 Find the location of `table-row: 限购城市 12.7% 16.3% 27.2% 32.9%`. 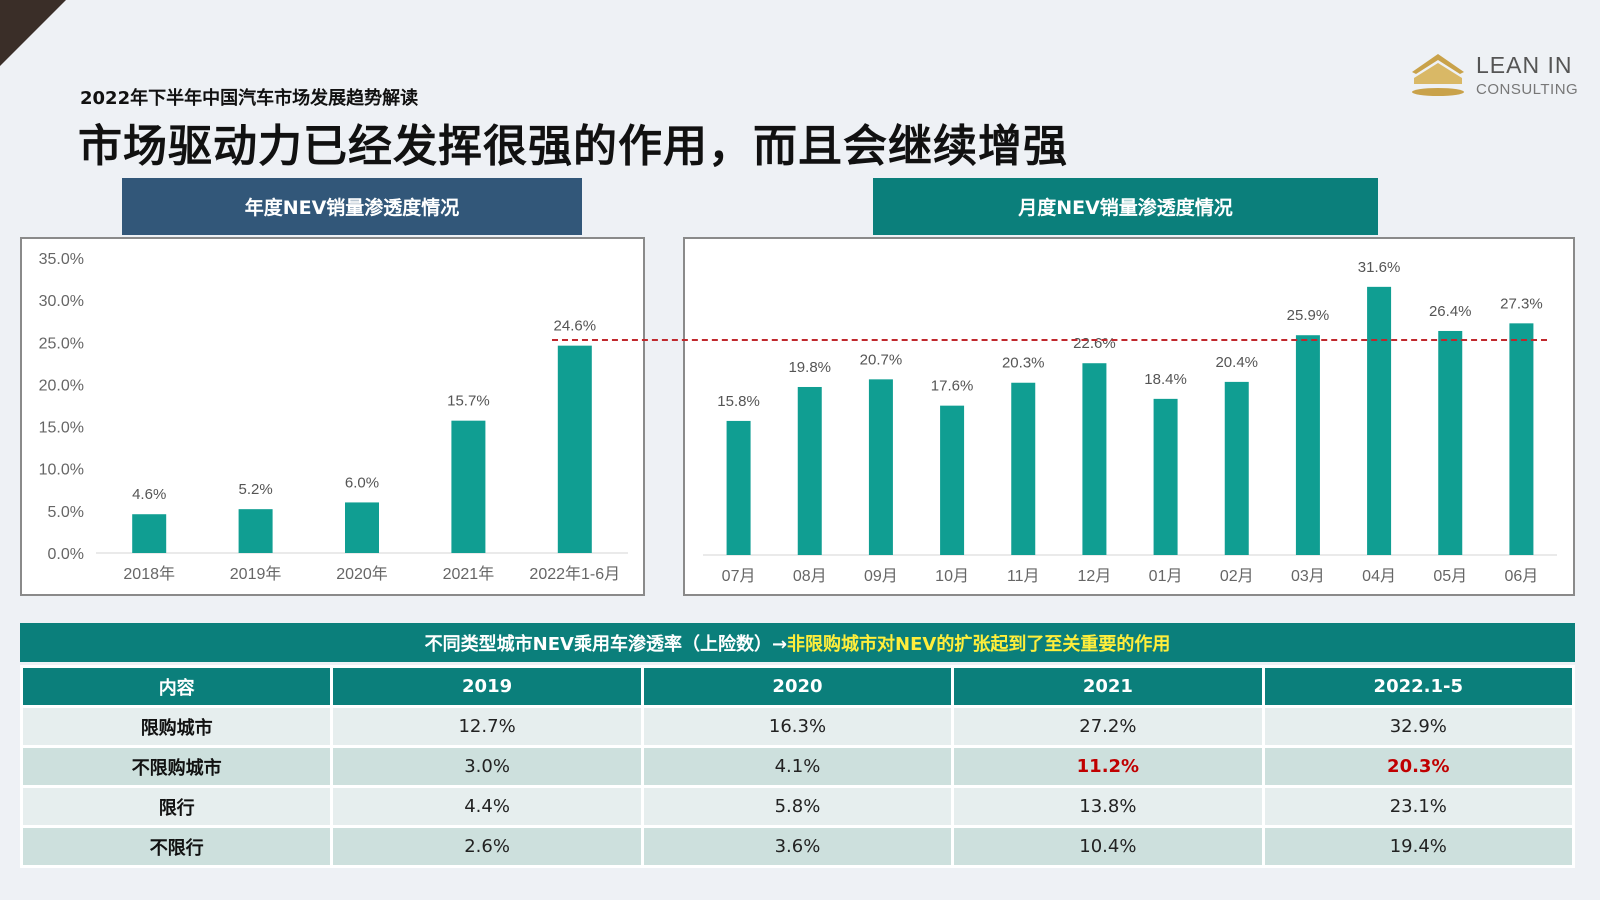

table-row: 限购城市 12.7% 16.3% 27.2% 32.9% is located at coordinates (797, 726).